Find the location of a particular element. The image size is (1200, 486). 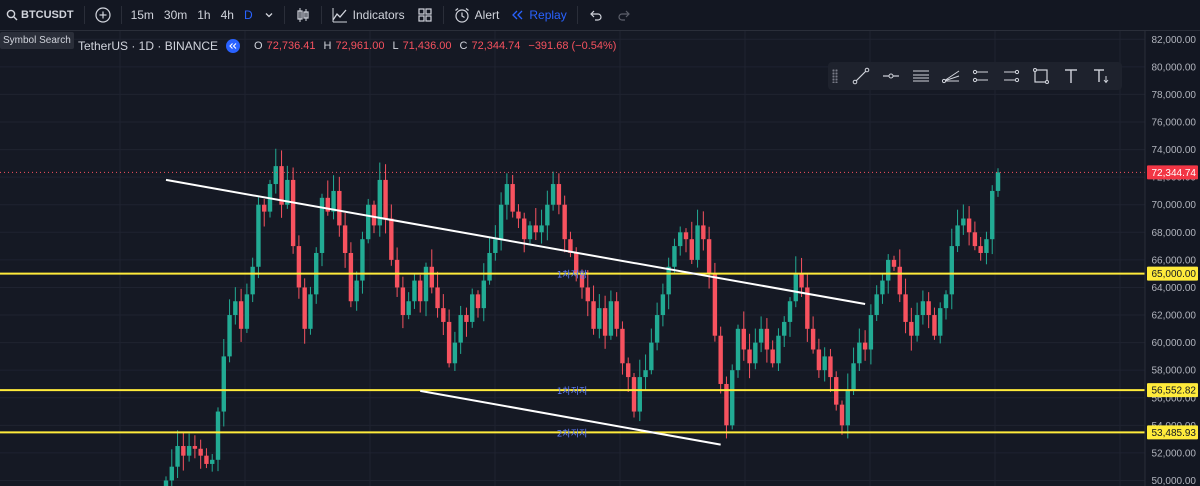

drag-handle-icon is located at coordinates (835, 76).